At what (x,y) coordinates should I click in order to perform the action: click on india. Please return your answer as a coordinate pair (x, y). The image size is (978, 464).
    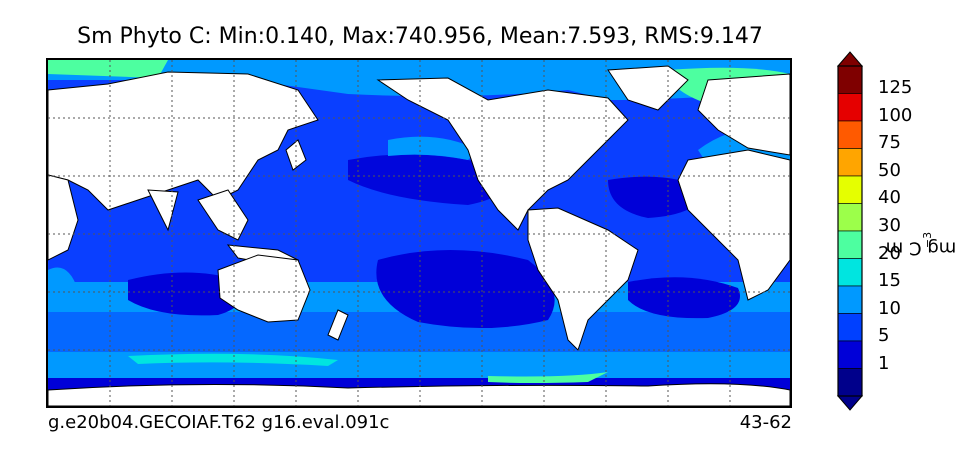
    Looking at the image, I should click on (163, 210).